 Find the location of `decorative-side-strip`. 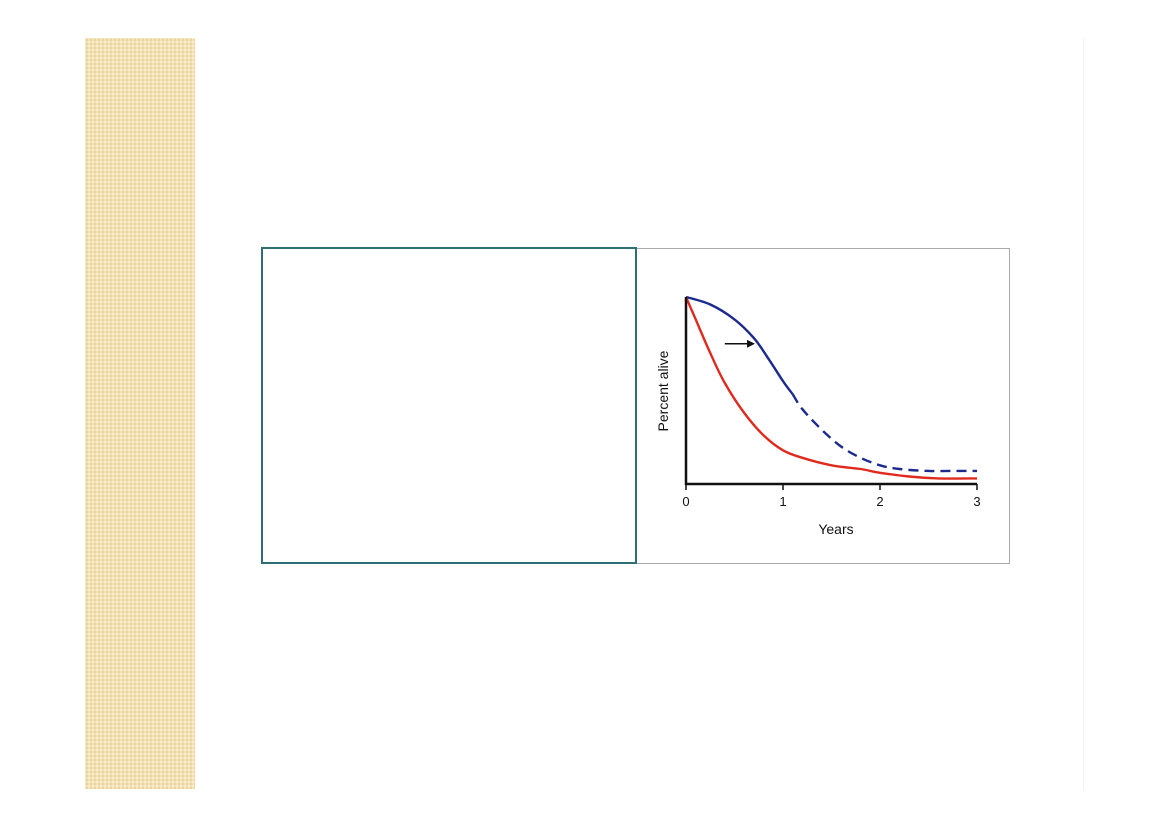

decorative-side-strip is located at coordinates (140, 413).